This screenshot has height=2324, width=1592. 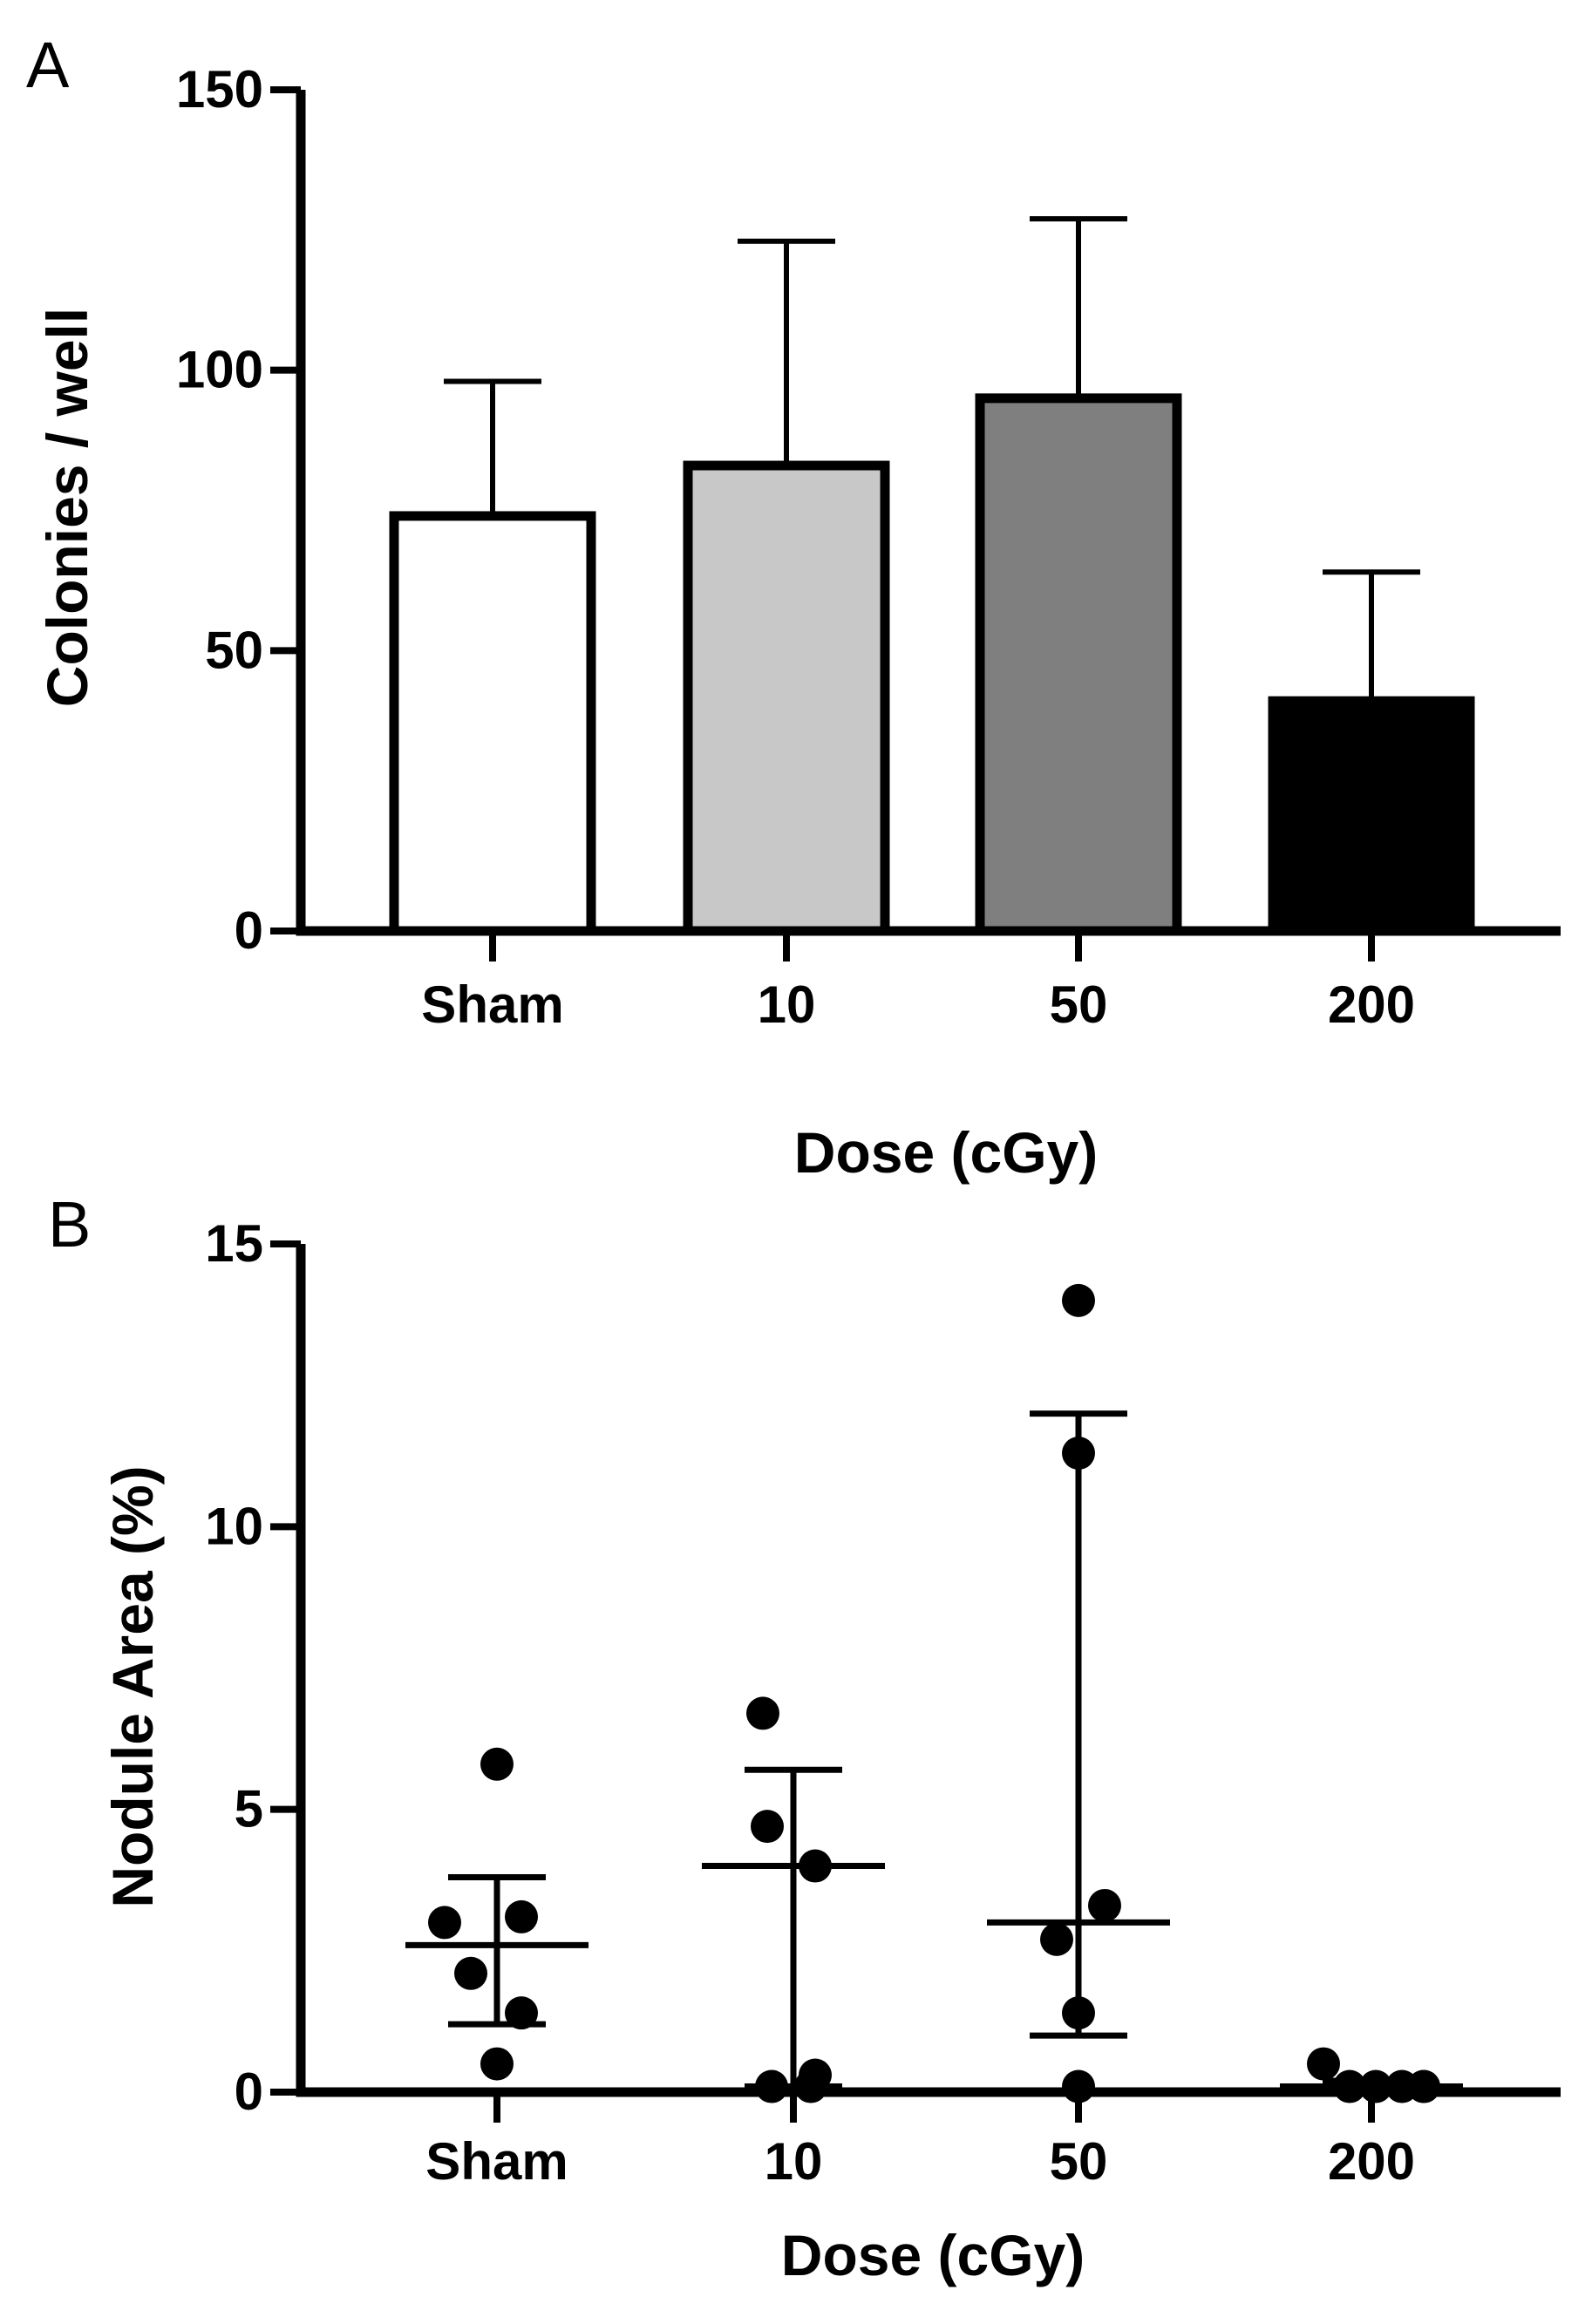 I want to click on y-tick-label: 10, so click(x=234, y=1526).